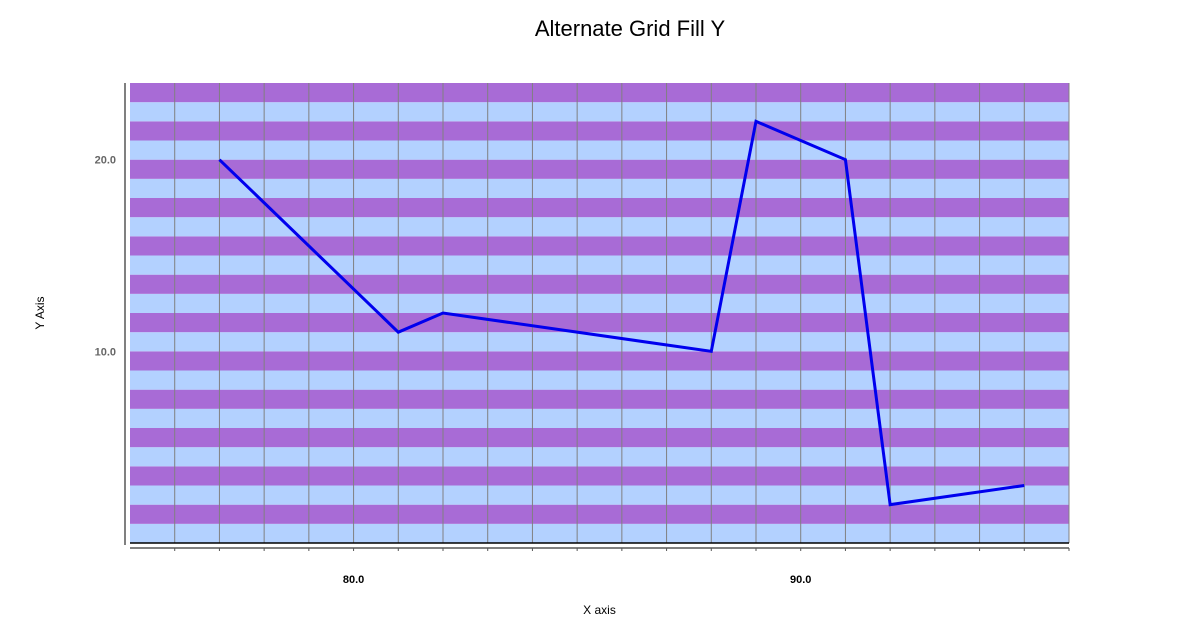  I want to click on x-tick-label: 90.0, so click(800, 580).